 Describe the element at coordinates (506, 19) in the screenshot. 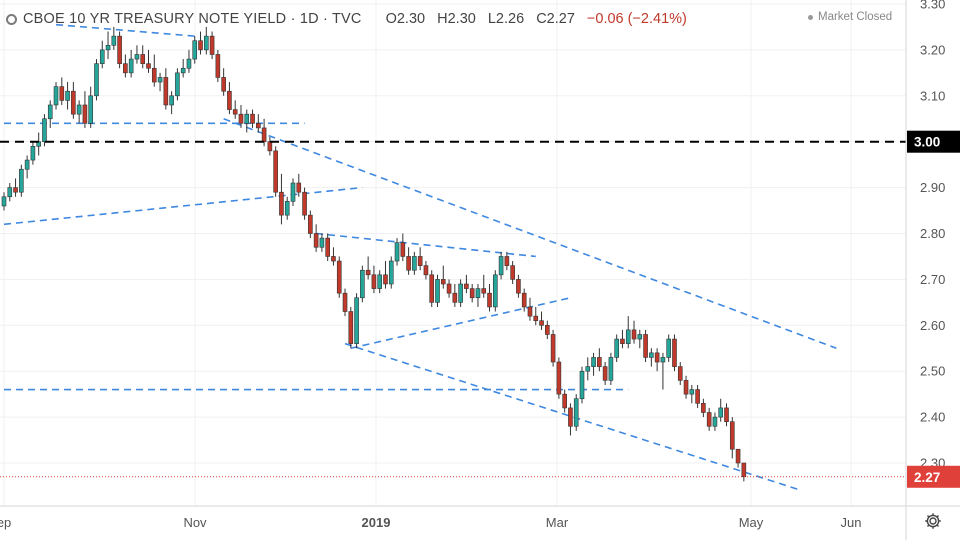

I see `low-value: L2.26` at that location.